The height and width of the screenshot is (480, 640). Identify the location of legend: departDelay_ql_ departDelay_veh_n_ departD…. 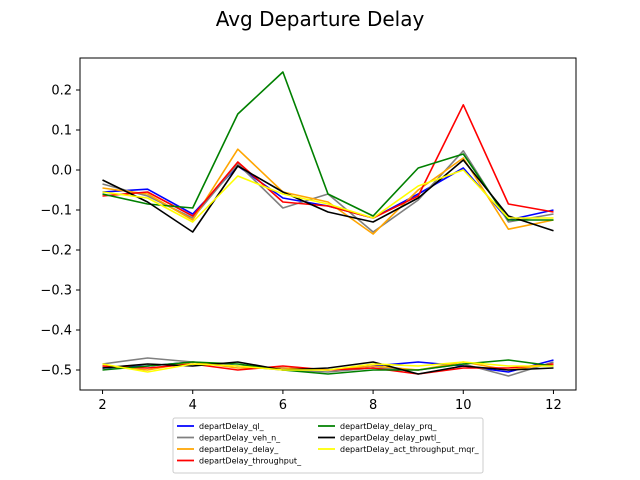
(328, 445).